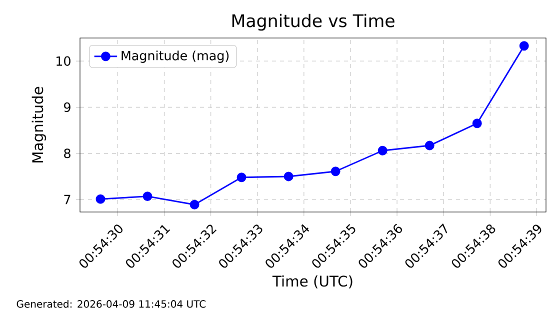 This screenshot has height=314, width=560. I want to click on x-axis-title: Time (UTC), so click(312, 281).